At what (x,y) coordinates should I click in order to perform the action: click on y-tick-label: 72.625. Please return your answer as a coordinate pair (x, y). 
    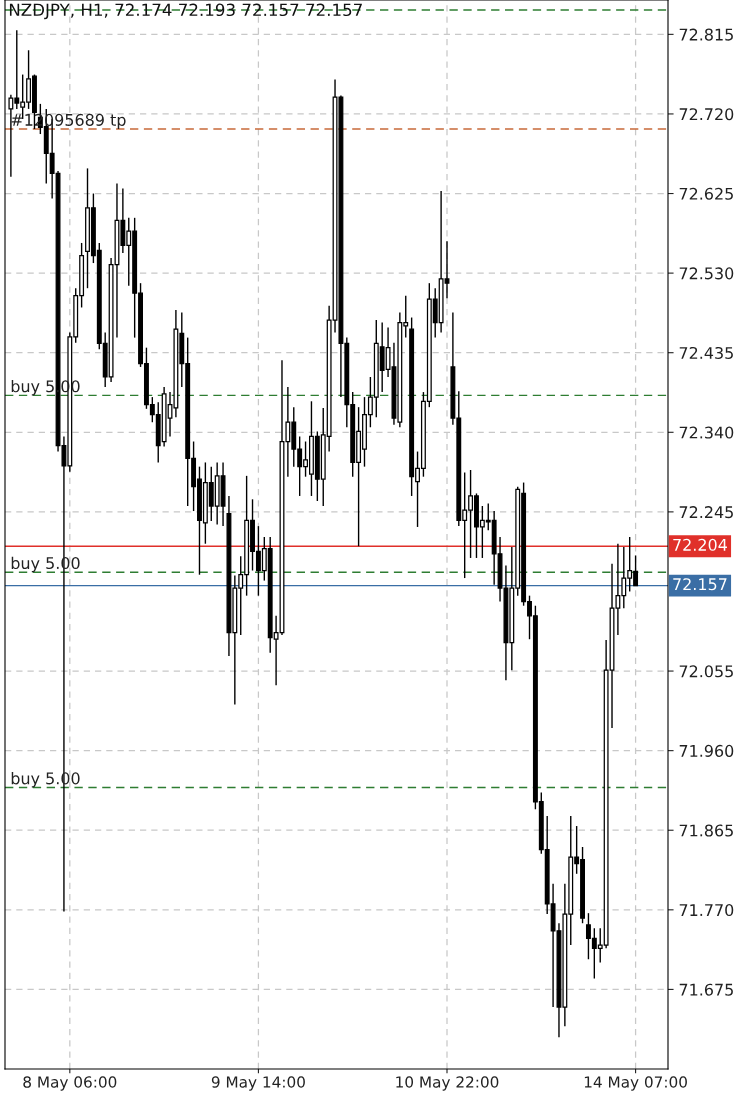
    Looking at the image, I should click on (706, 193).